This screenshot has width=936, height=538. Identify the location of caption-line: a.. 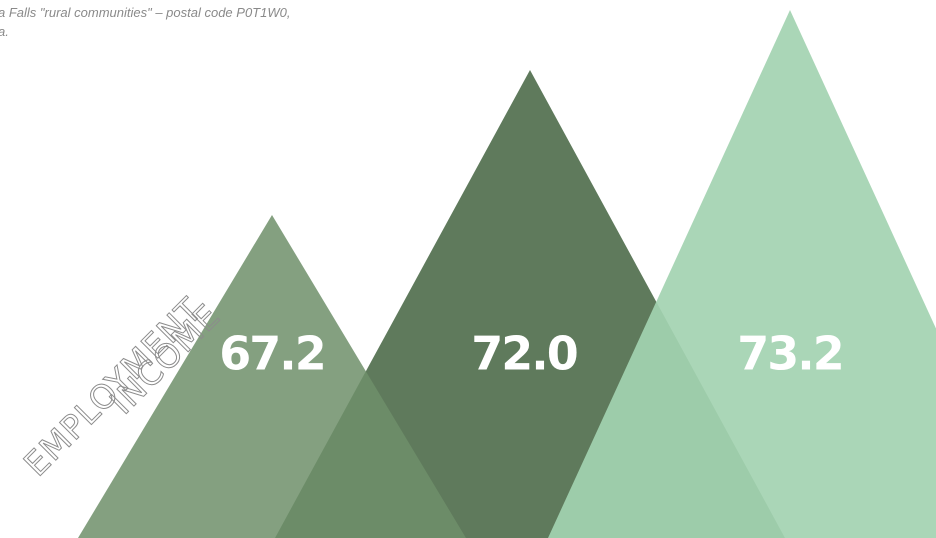
(4, 31).